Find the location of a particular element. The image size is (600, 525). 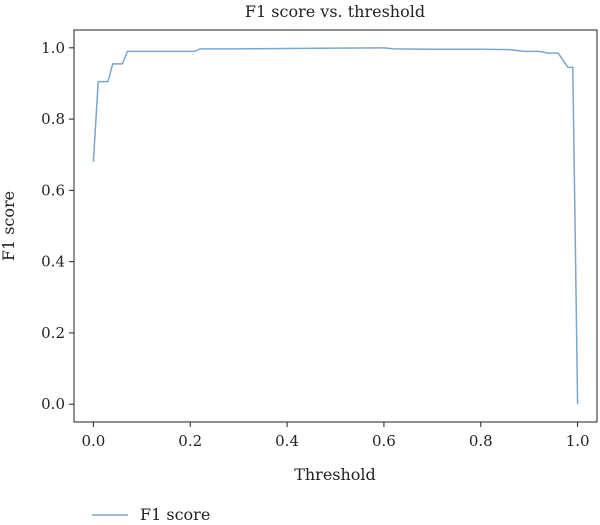

x-axis: 0.0 0.2 0.4 0.6 0.8 1.0 is located at coordinates (335, 436).